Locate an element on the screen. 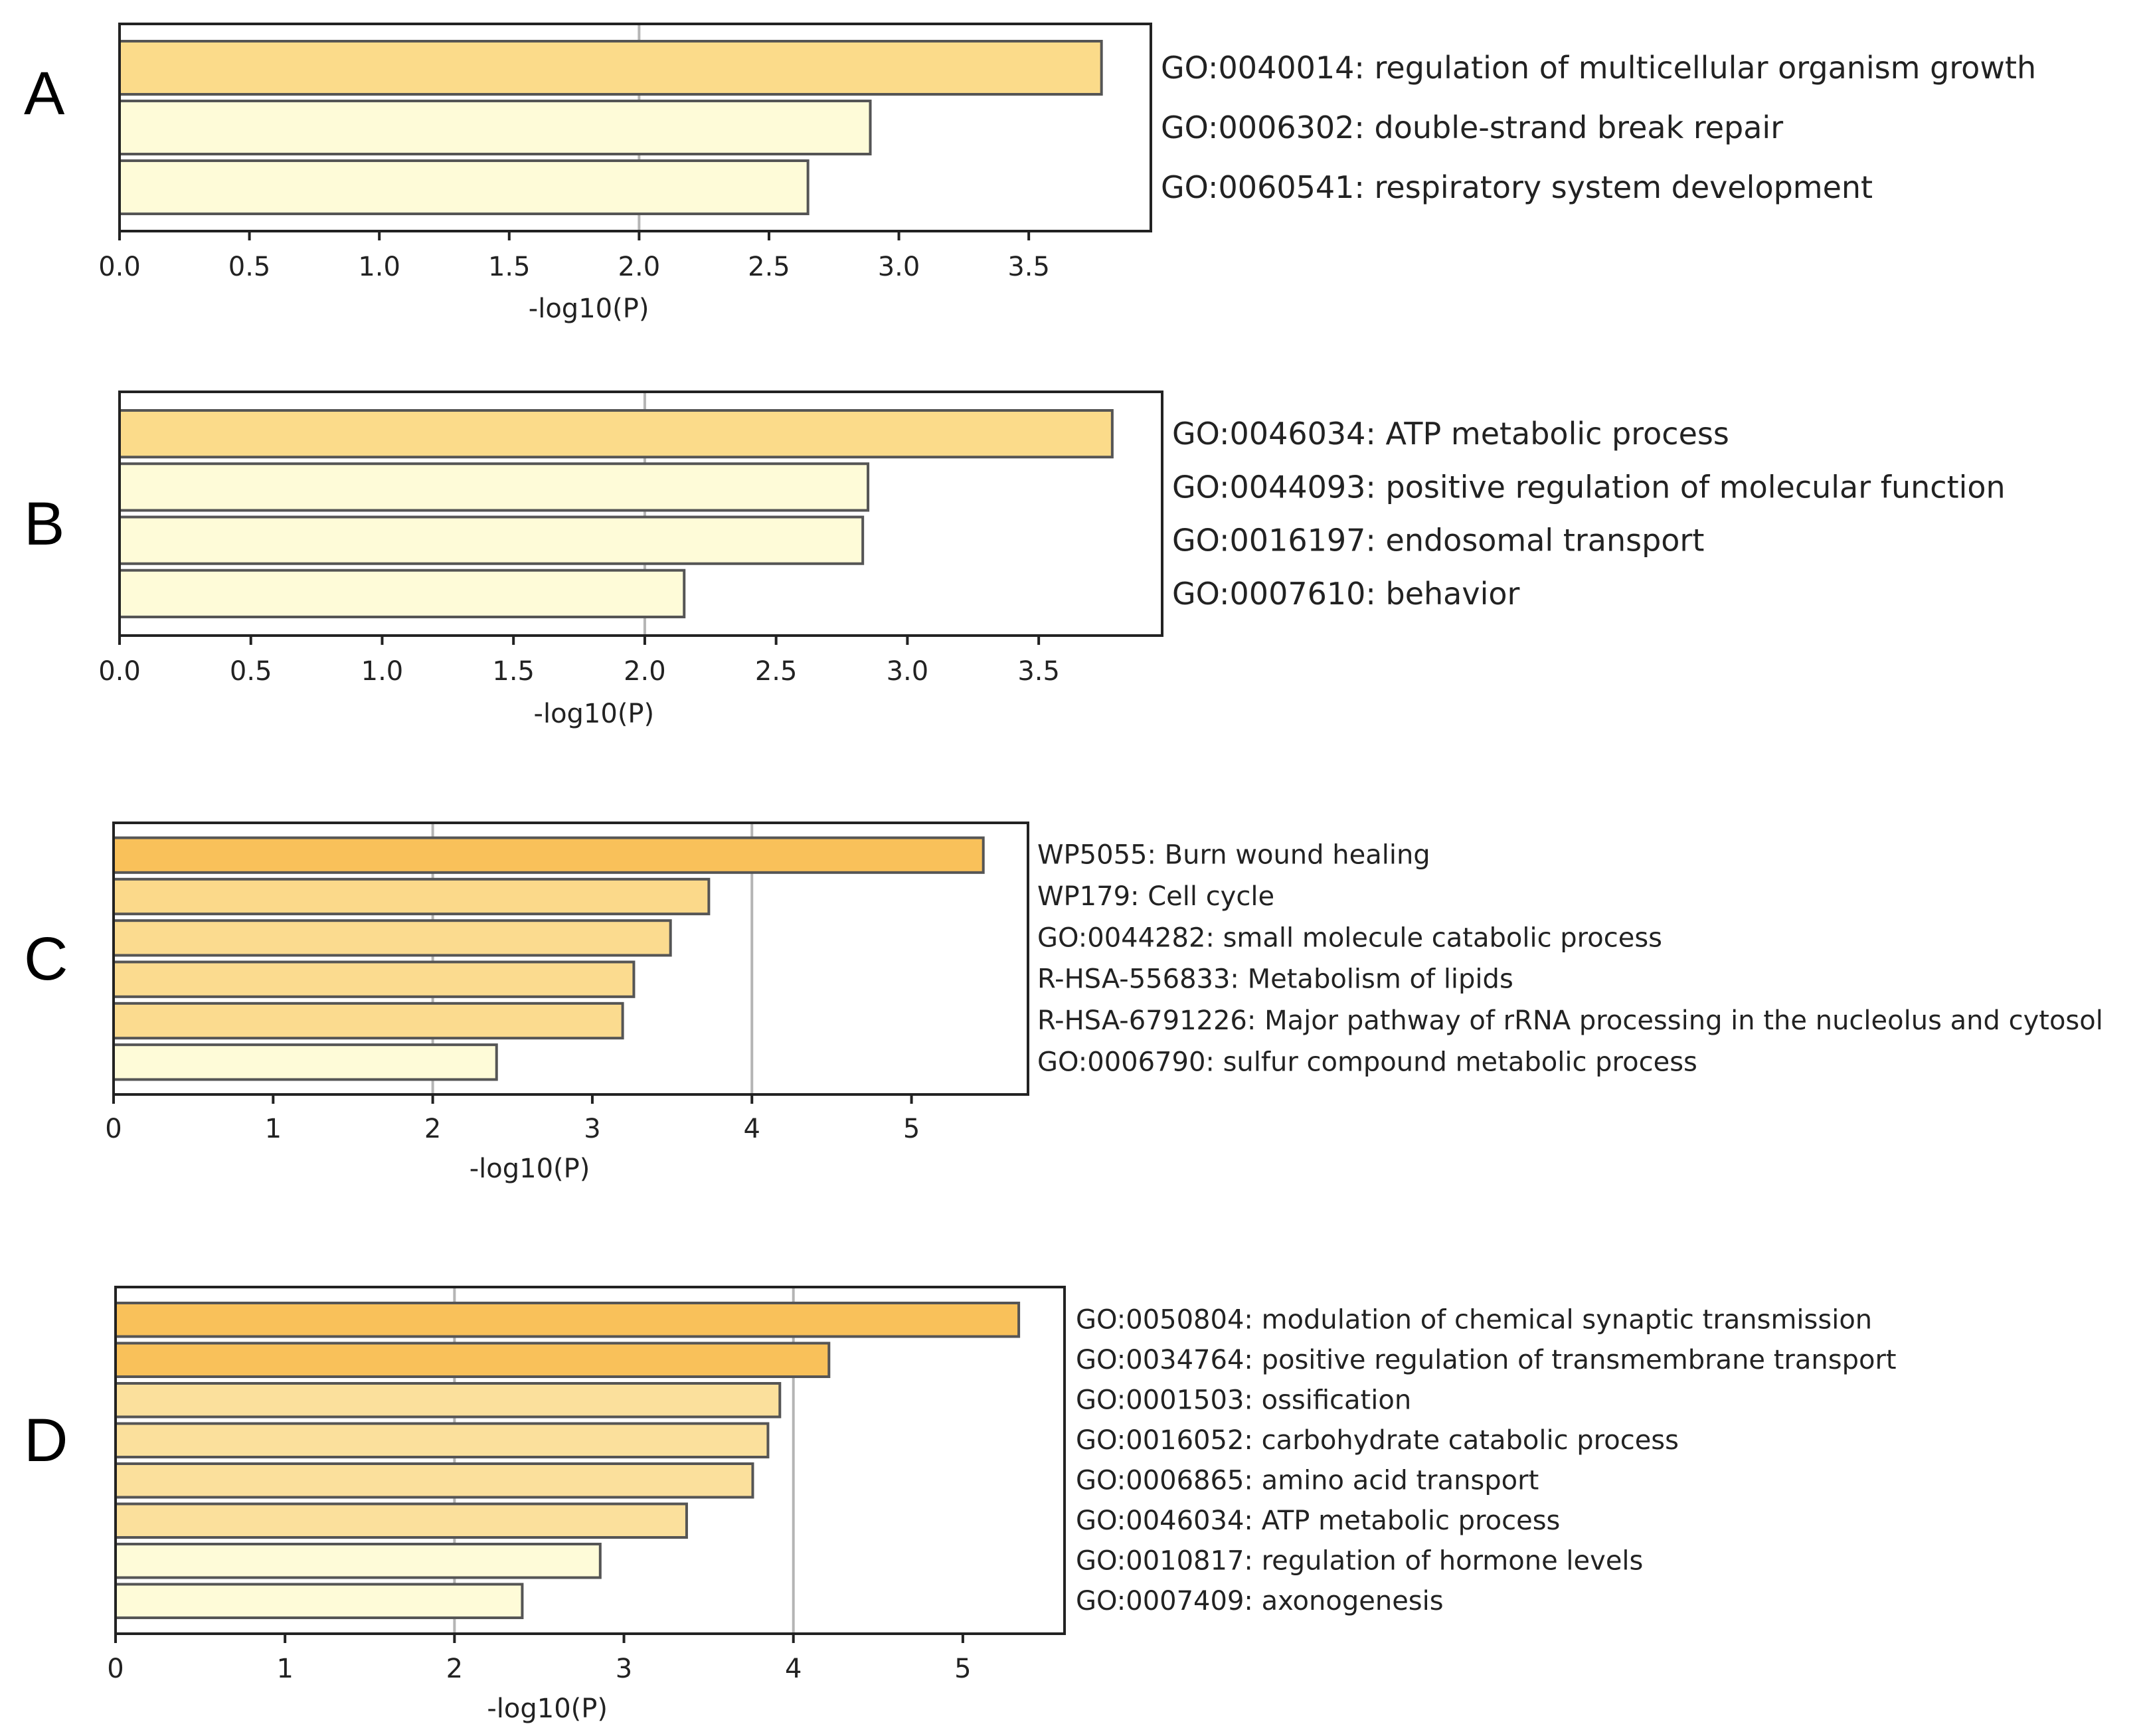 The height and width of the screenshot is (1736, 2143). panel-d-tick-label: 0 is located at coordinates (115, 1669).